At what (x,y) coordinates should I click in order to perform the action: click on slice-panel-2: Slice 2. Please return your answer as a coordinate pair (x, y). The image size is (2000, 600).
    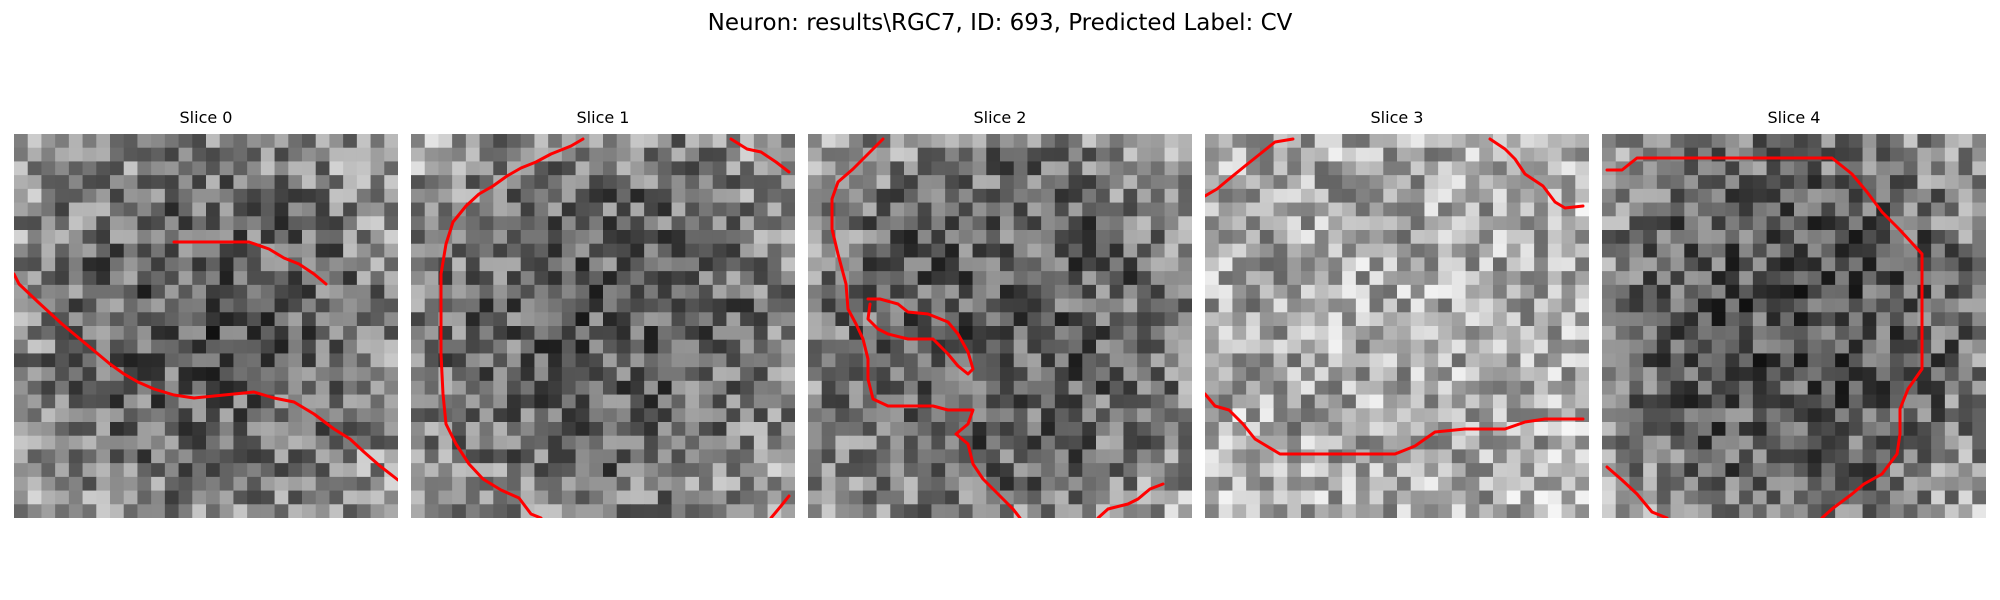
    Looking at the image, I should click on (1000, 313).